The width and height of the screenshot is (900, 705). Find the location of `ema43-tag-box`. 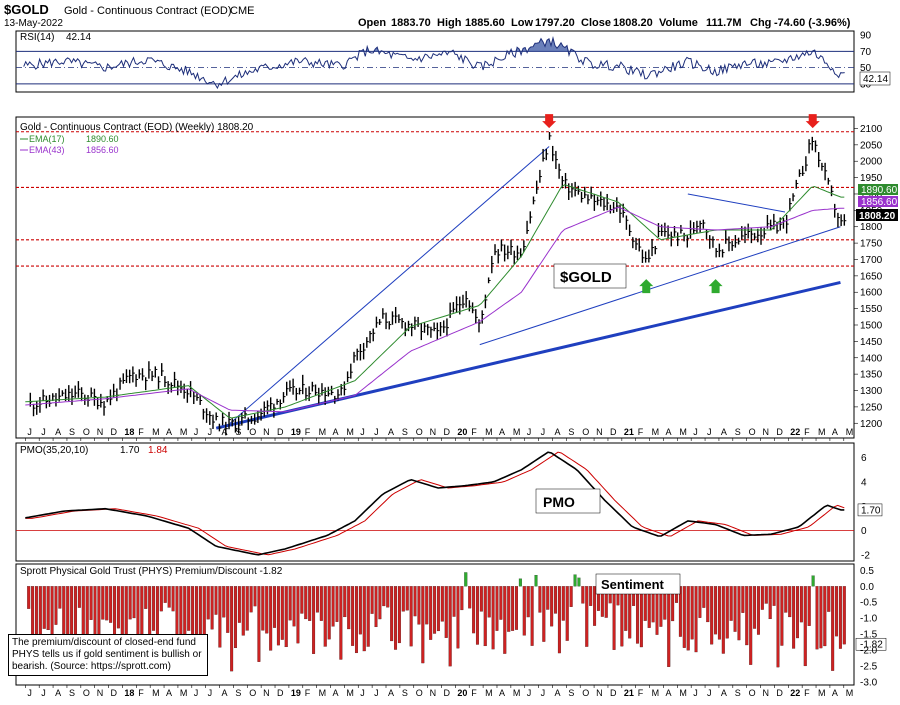

ema43-tag-box is located at coordinates (878, 201).